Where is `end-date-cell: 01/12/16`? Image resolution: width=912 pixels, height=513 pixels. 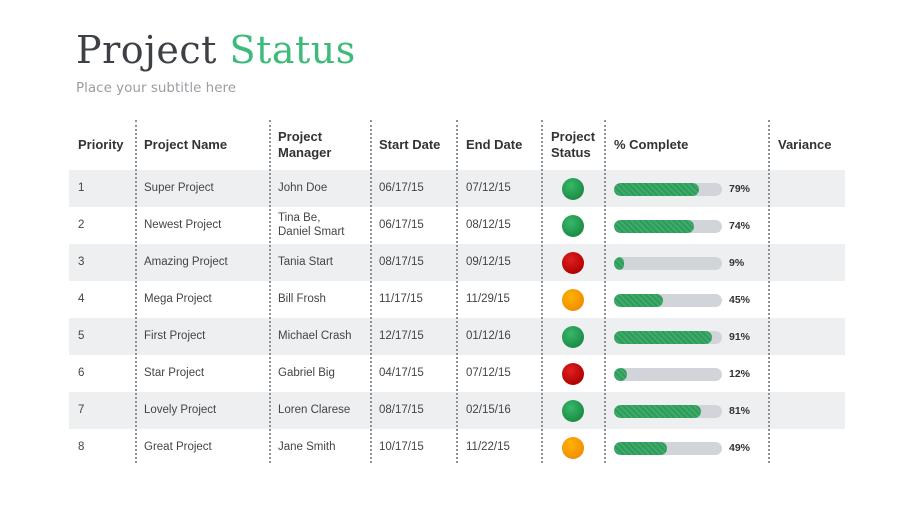 end-date-cell: 01/12/16 is located at coordinates (488, 335).